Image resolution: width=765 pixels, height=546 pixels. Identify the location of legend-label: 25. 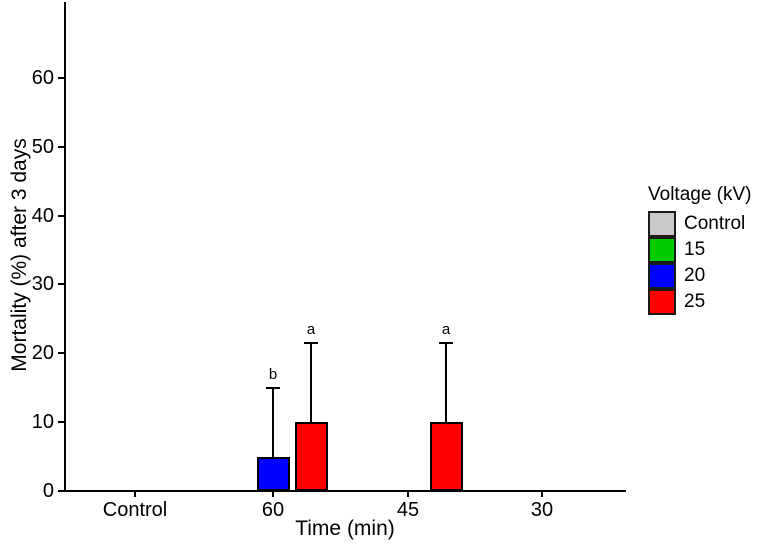
(695, 301).